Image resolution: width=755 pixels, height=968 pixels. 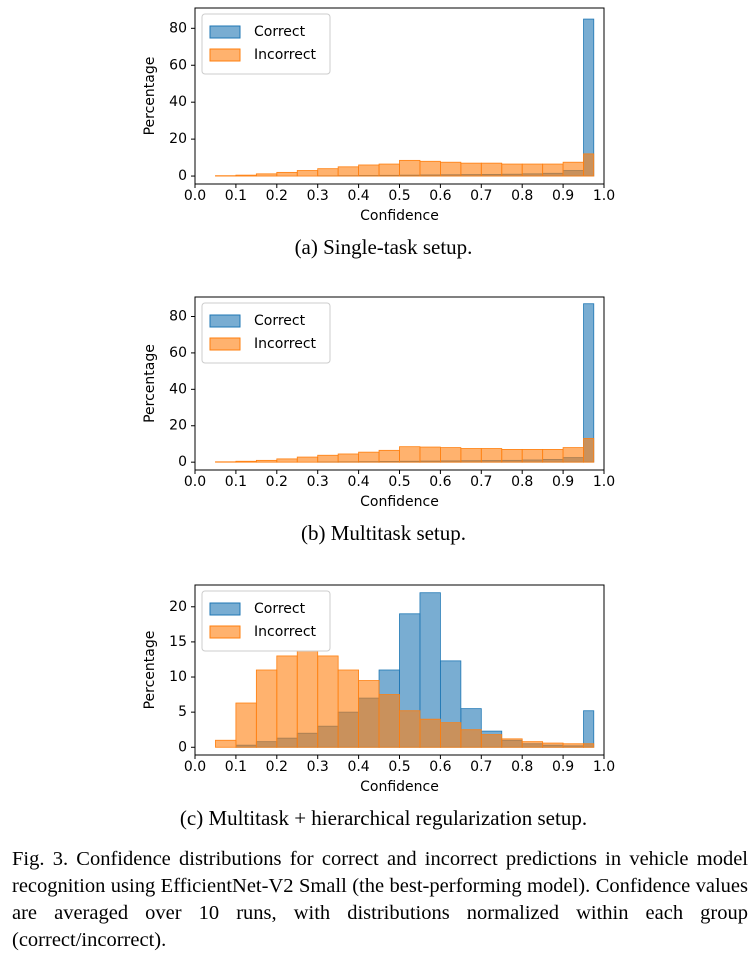 What do you see at coordinates (383, 533) in the screenshot?
I see `subfigure-caption: (b) Multitask setup.` at bounding box center [383, 533].